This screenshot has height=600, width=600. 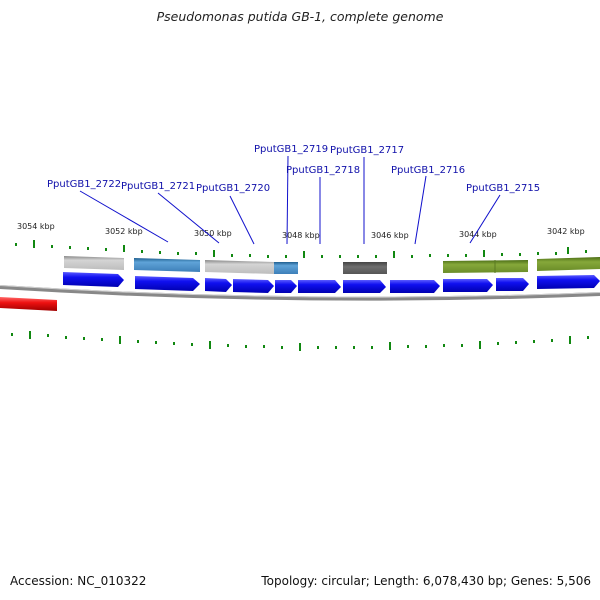 What do you see at coordinates (124, 231) in the screenshot?
I see `kbp-label: 3052 kbp` at bounding box center [124, 231].